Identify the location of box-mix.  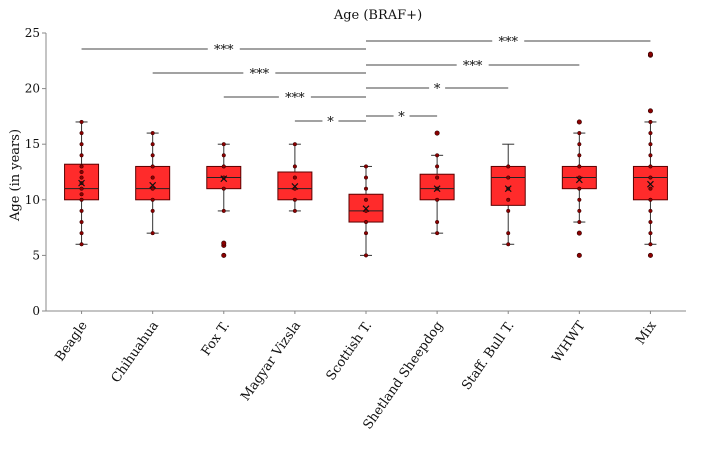
(650, 154).